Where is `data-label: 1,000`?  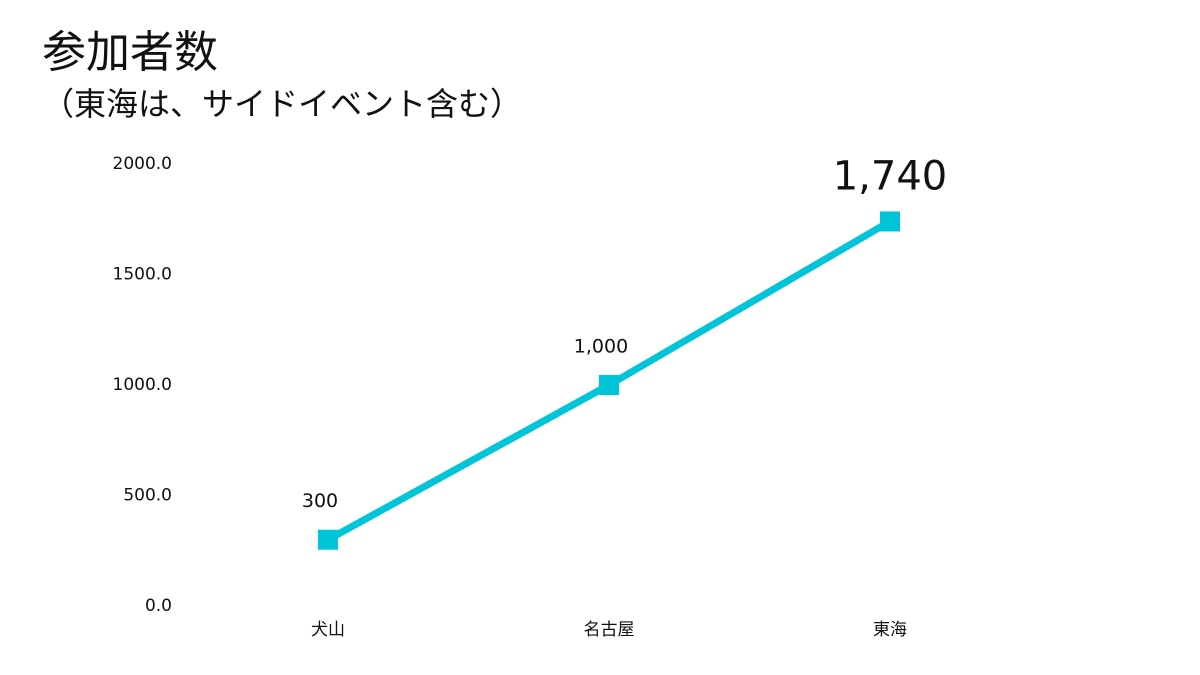
data-label: 1,000 is located at coordinates (601, 347).